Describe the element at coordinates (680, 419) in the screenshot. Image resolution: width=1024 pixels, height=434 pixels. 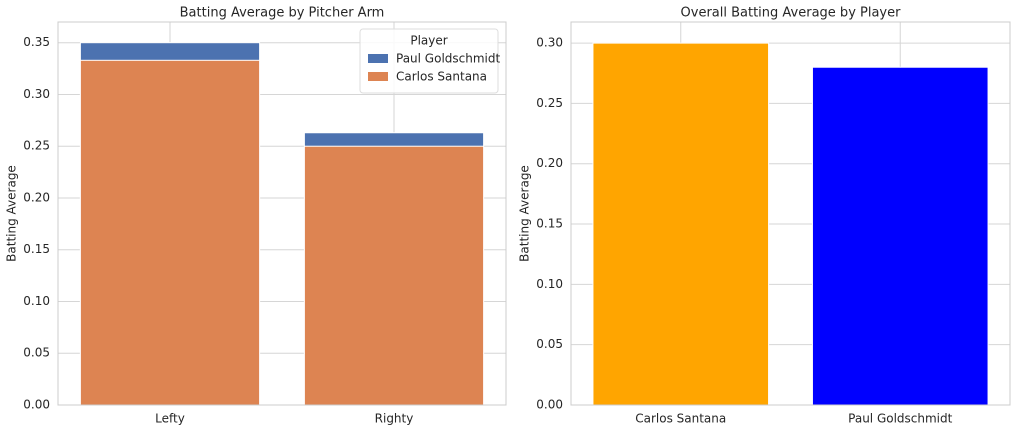
I see `x-tick-label: Carlos Santana` at that location.